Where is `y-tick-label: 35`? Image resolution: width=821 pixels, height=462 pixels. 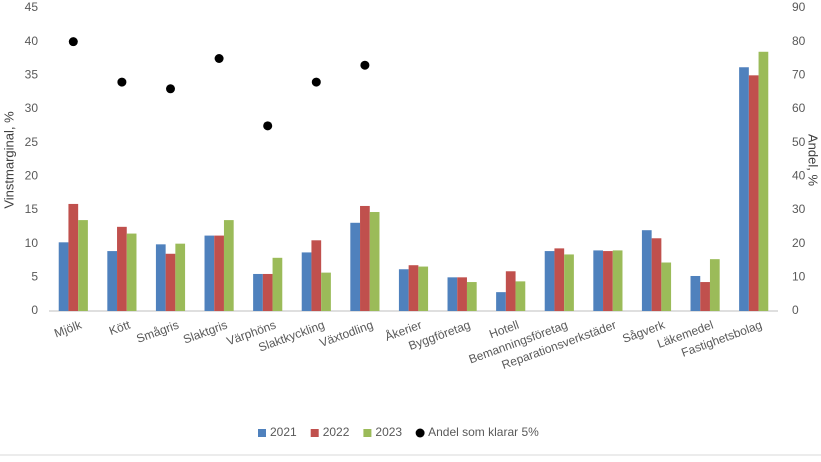 y-tick-label: 35 is located at coordinates (32, 75).